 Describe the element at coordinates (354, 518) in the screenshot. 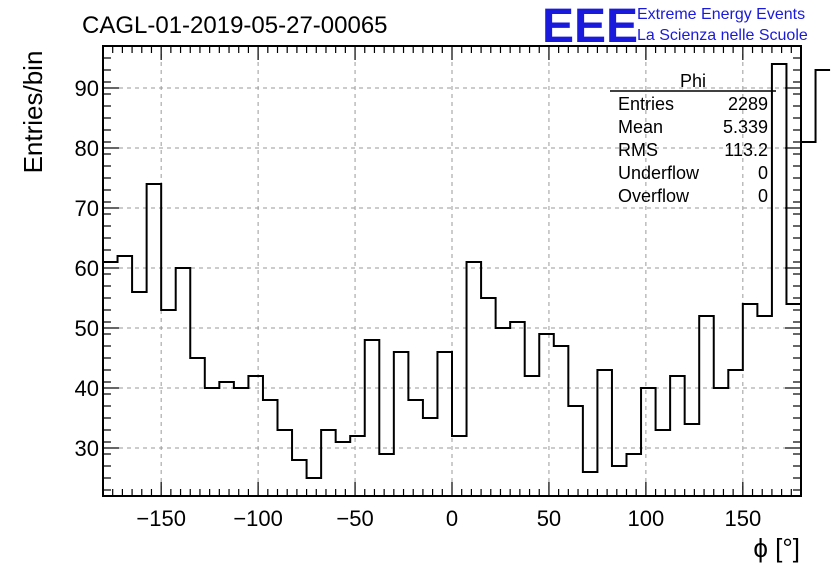

I see `x-tick-label: −50` at that location.